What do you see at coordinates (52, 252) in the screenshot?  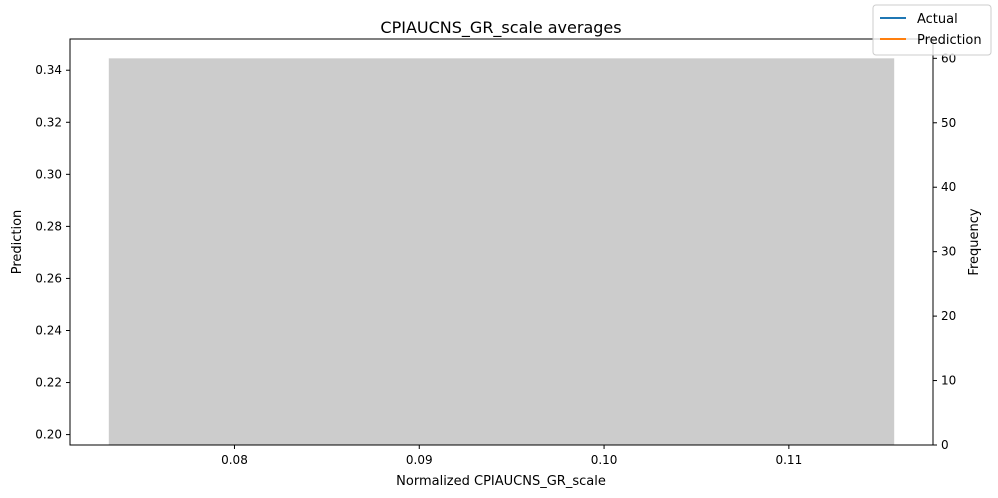 I see `left-y-axis-ticks: 0.20 0.22 0.24 0.26 0.28 0.30 0.32 0.34` at bounding box center [52, 252].